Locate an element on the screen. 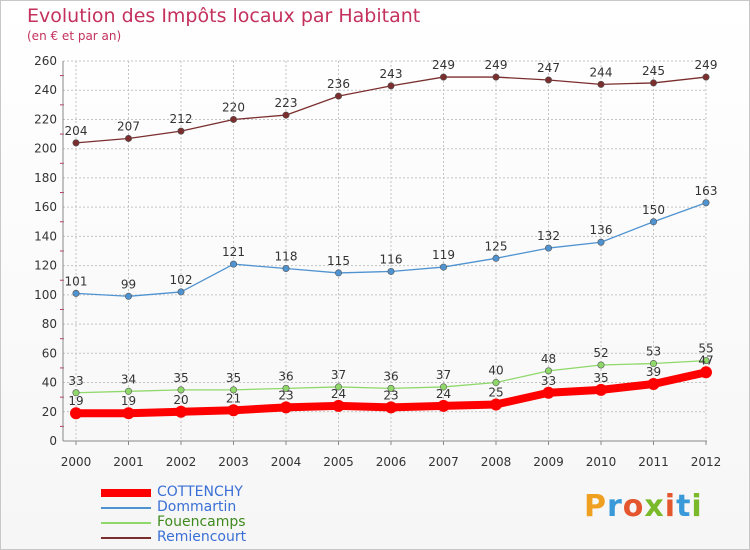 This screenshot has height=550, width=750. data-label: 132 is located at coordinates (548, 236).